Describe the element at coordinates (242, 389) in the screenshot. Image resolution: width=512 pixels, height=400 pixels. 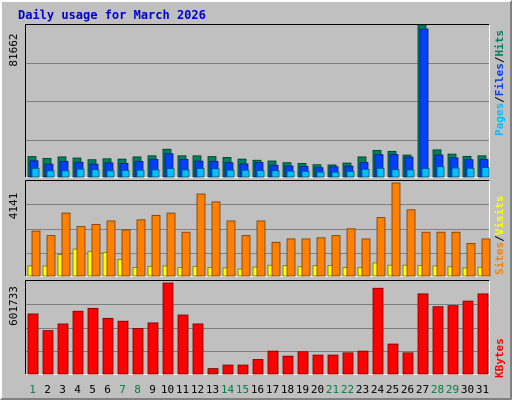
I see `day-label: 15` at that location.